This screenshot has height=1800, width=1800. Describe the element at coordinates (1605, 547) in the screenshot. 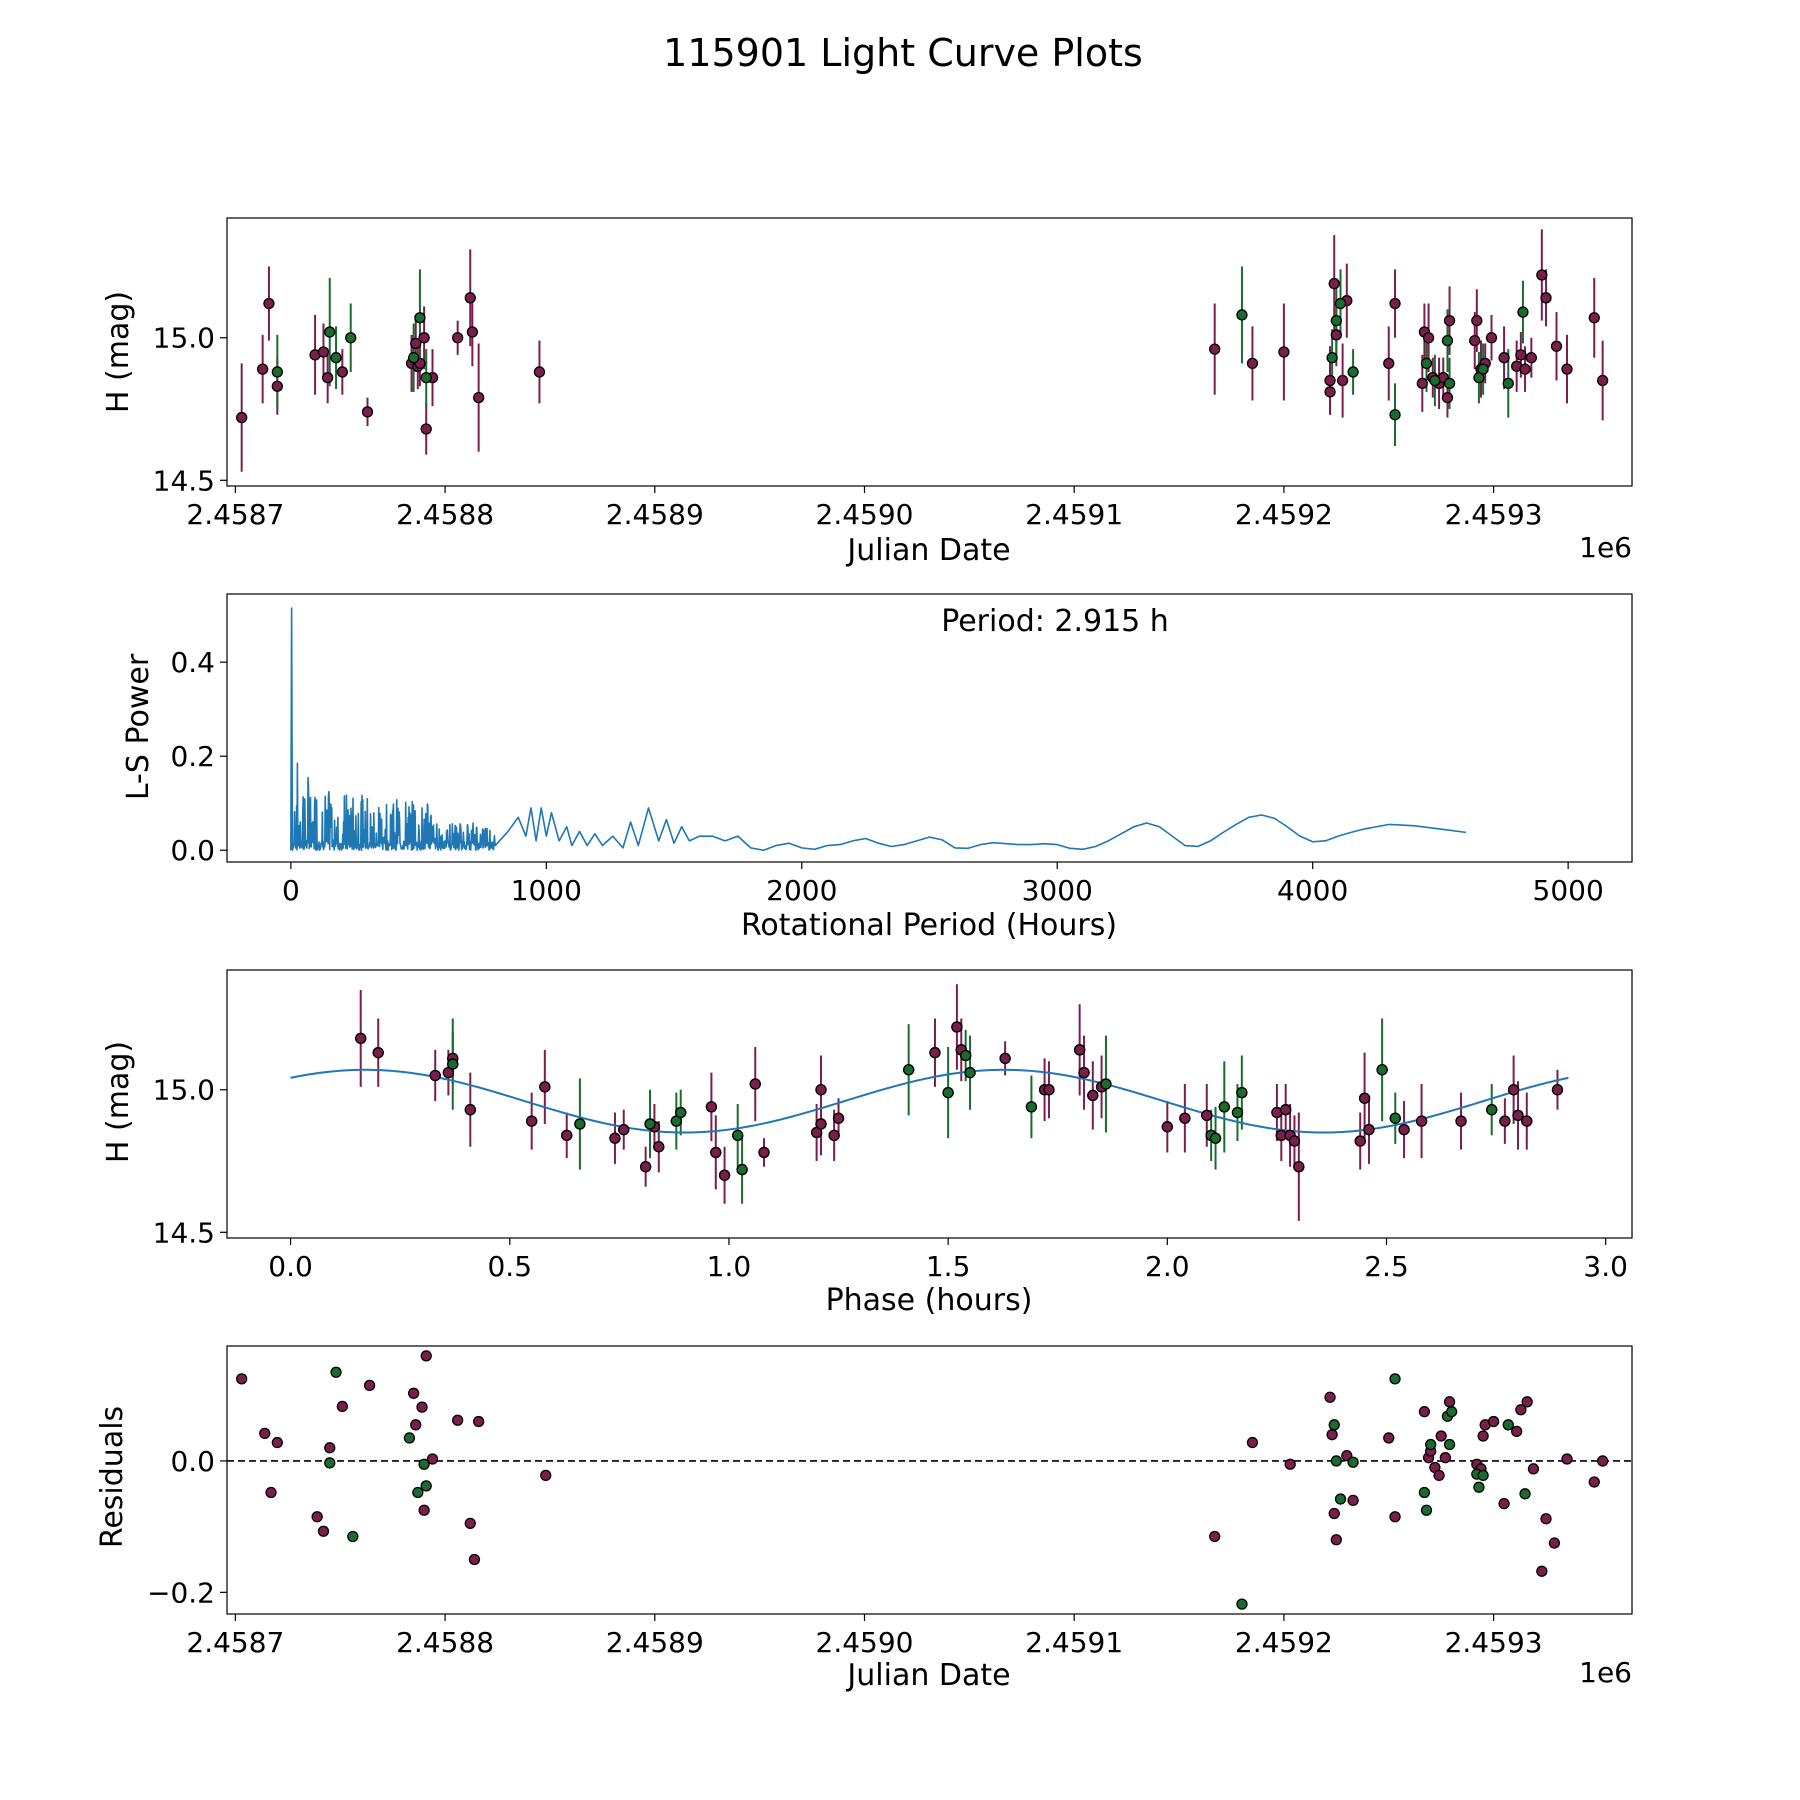

I see `lightcurve-offset-label: 1e6` at that location.